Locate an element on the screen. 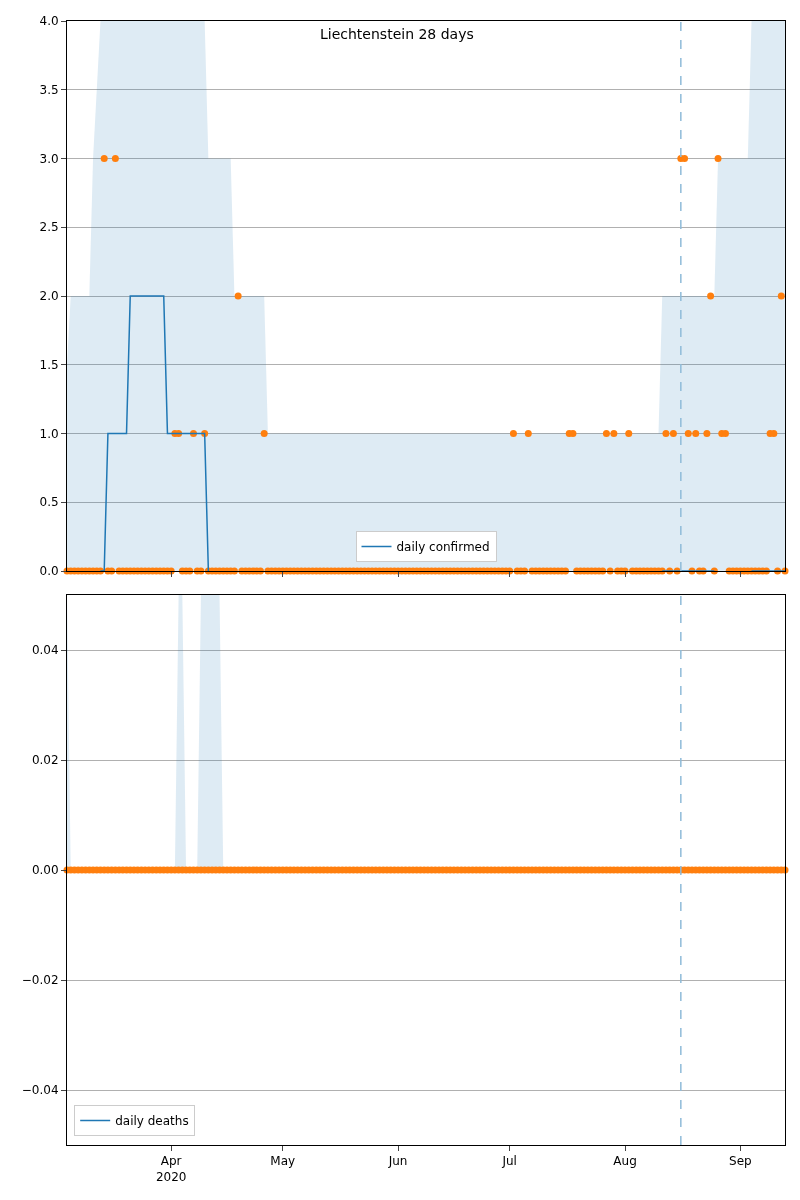  y-tick-label: 0.04 is located at coordinates (45, 650).